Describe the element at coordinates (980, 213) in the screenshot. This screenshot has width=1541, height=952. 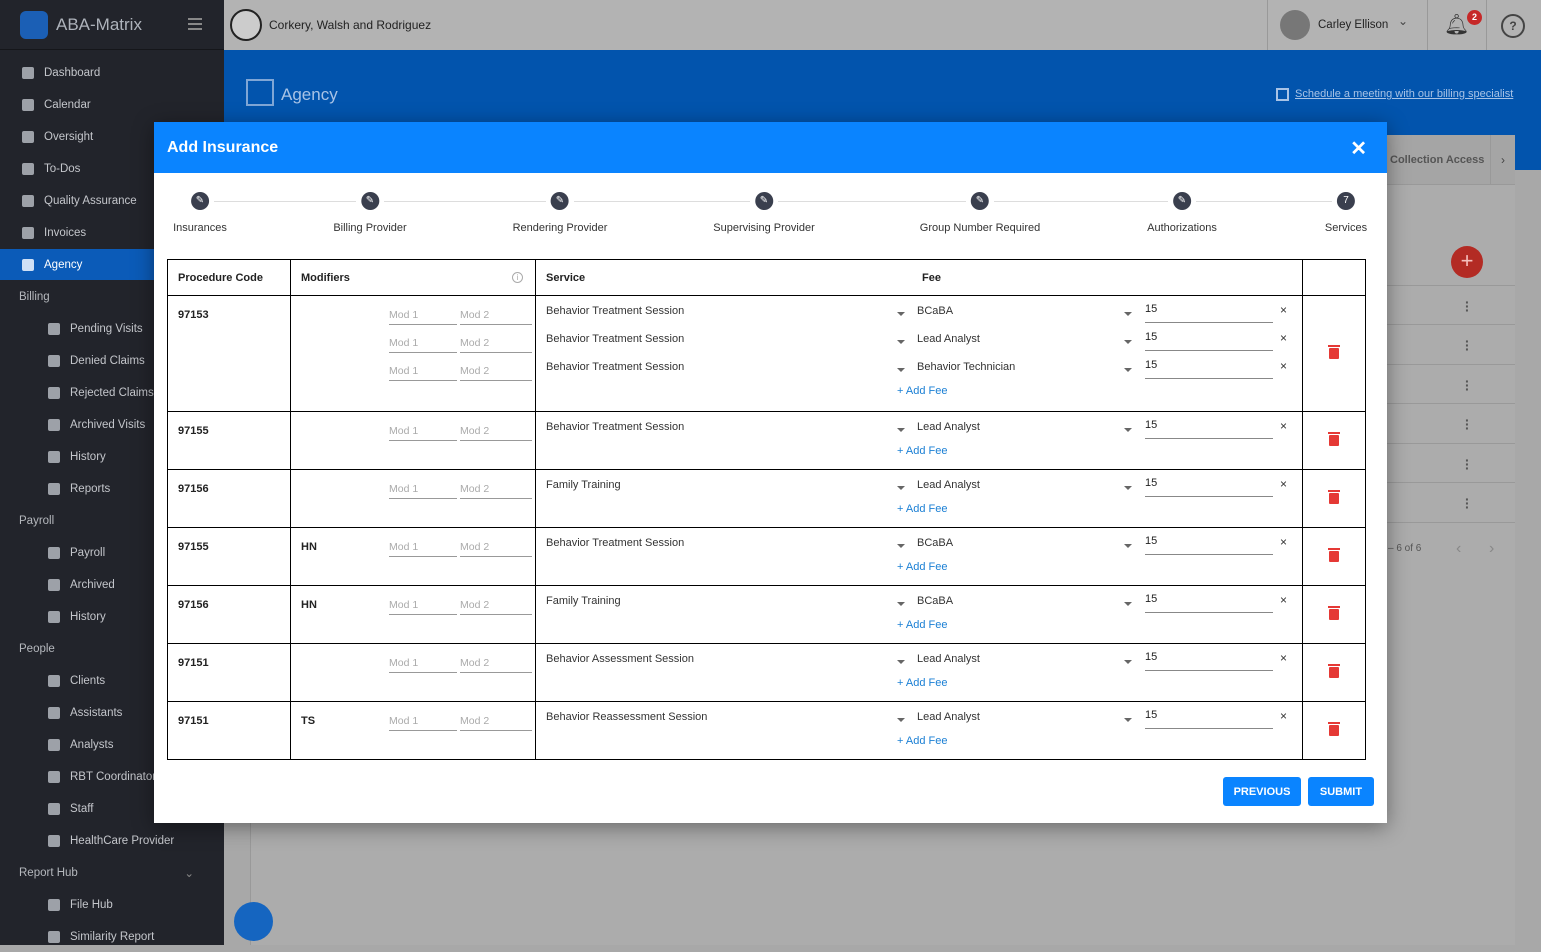
I see `step-group-number-required: ✎ Group Number Required` at that location.